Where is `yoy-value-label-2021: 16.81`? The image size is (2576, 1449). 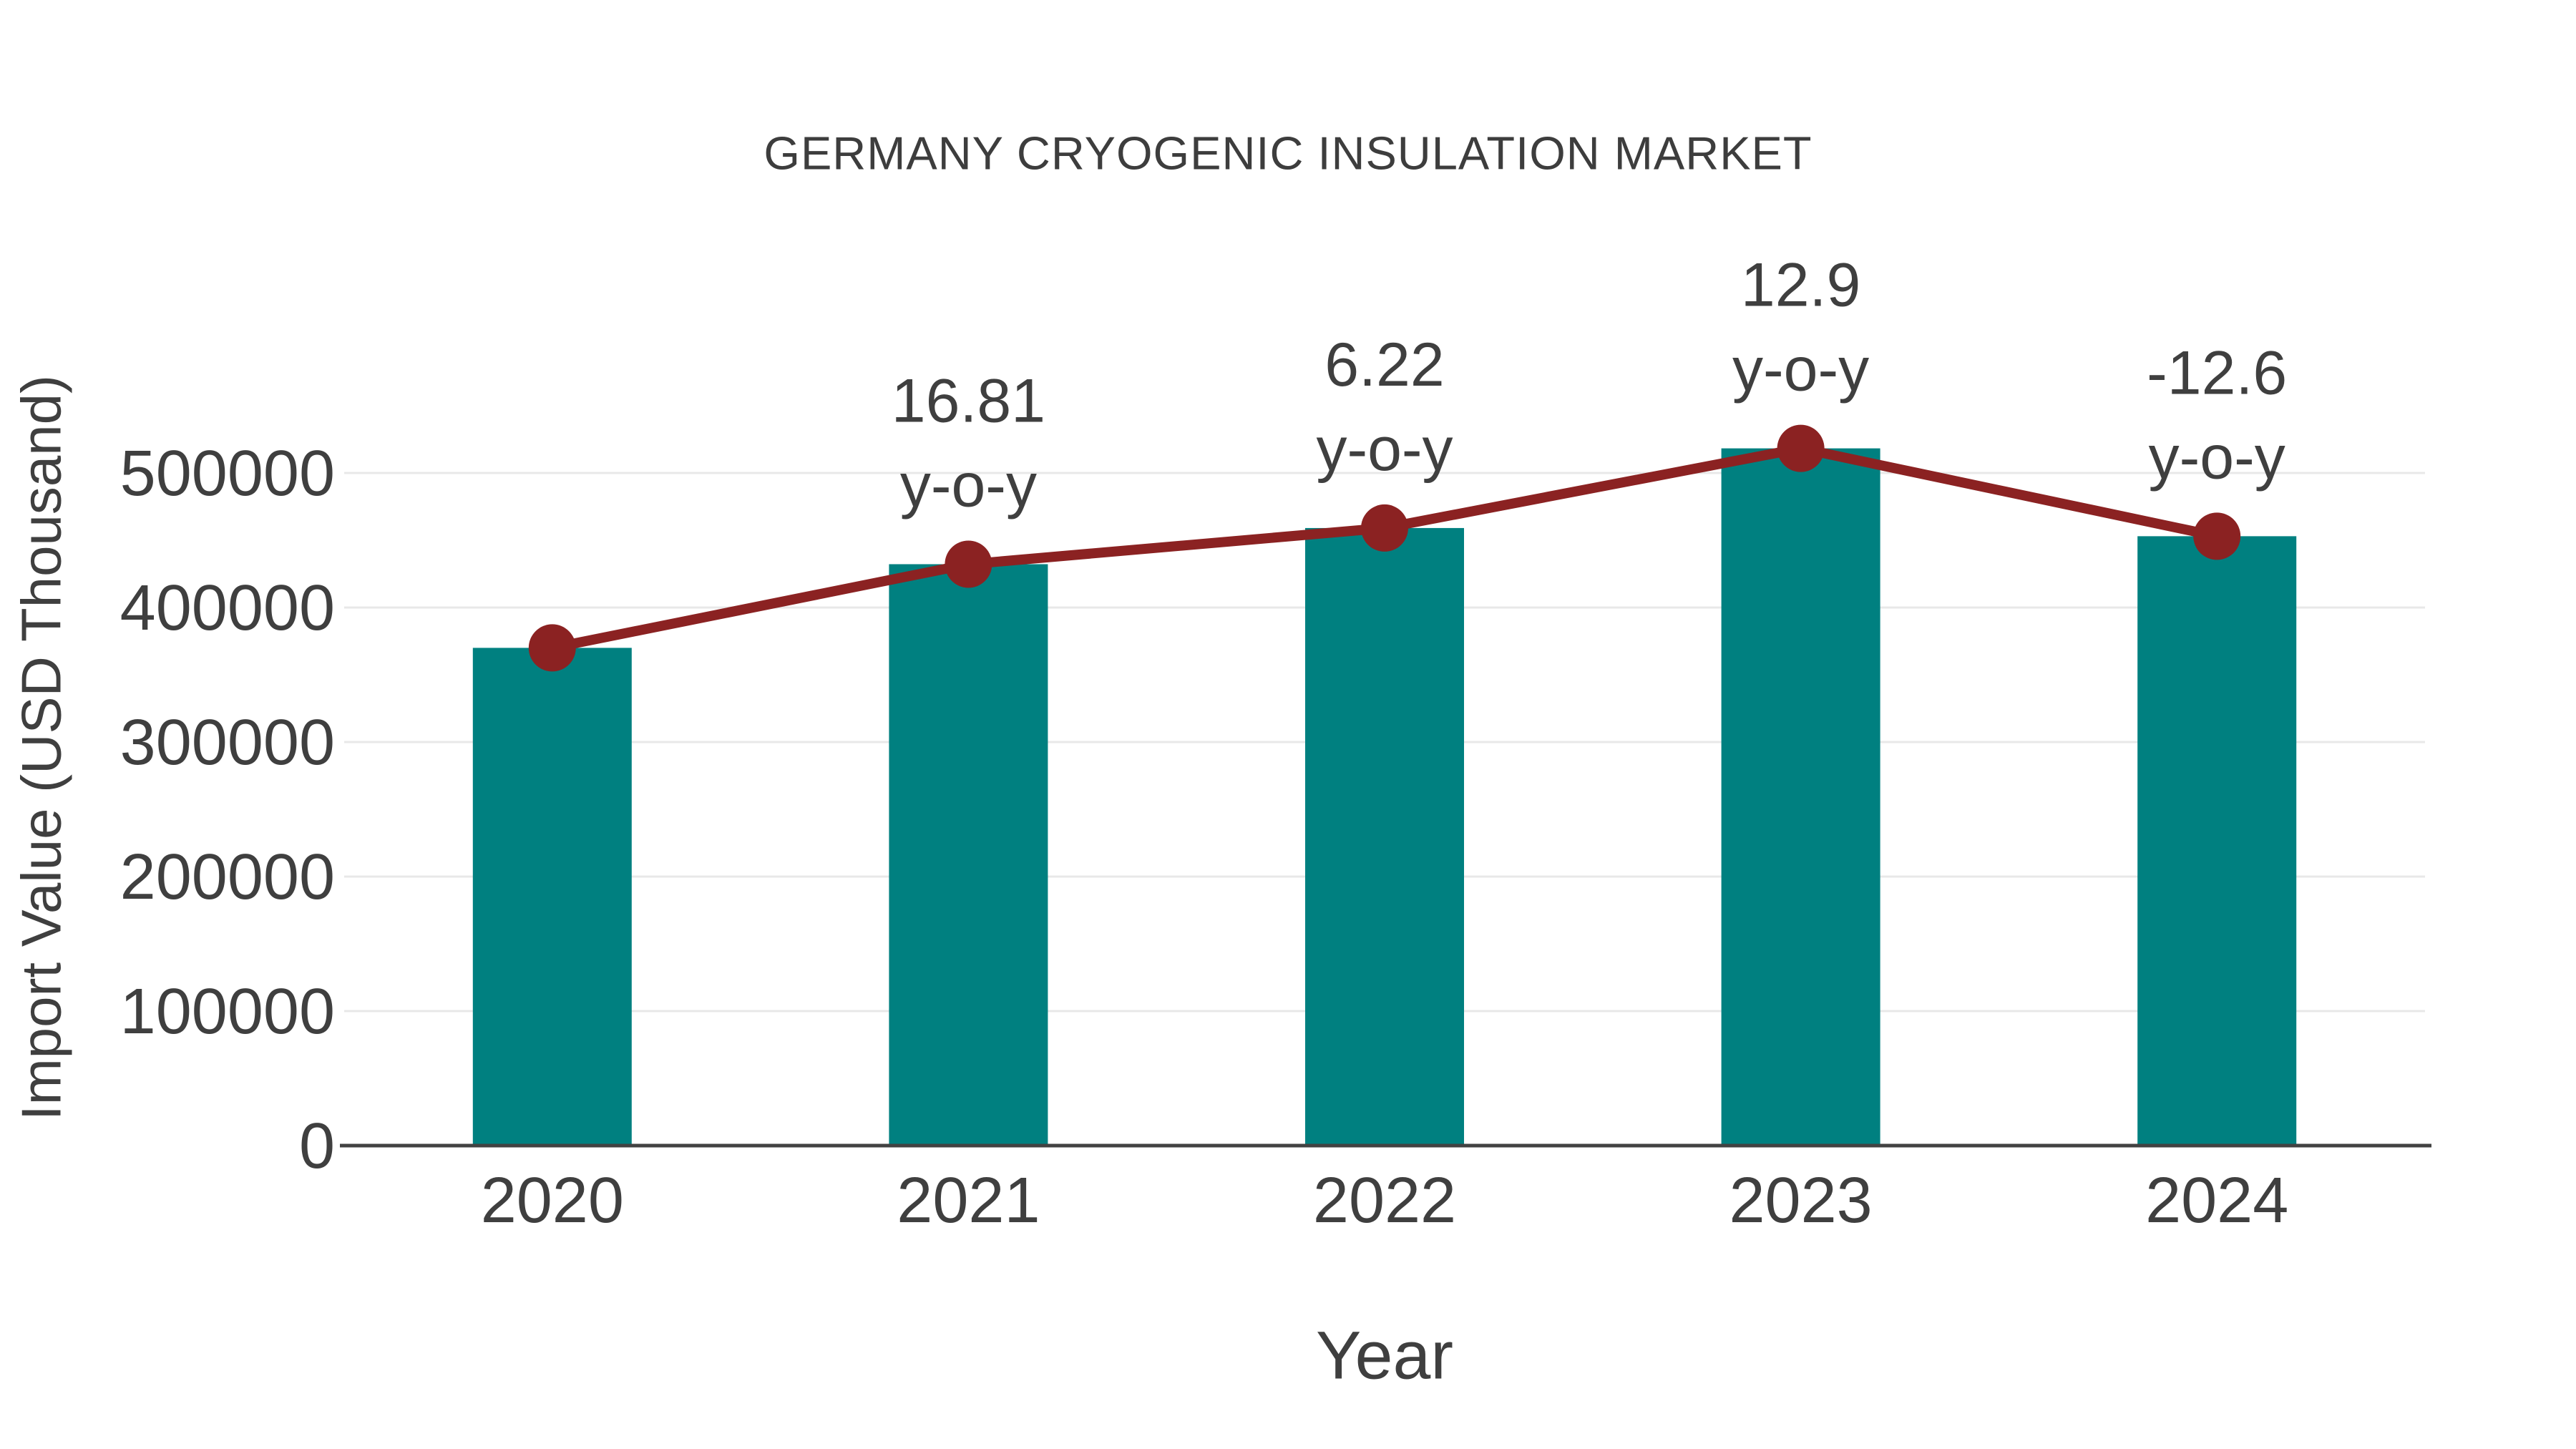
yoy-value-label-2021: 16.81 is located at coordinates (968, 400).